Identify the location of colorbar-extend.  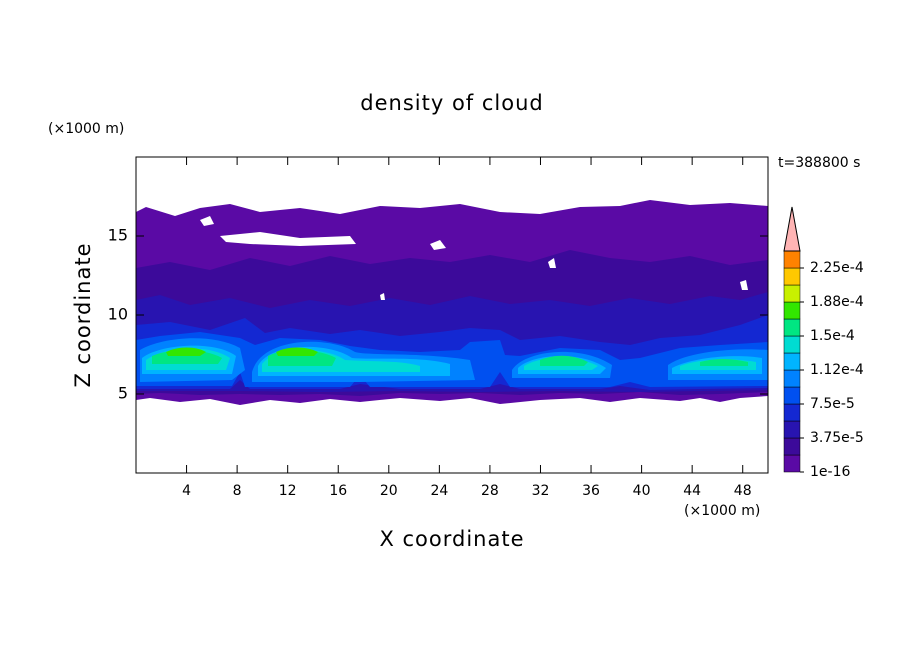
(792, 229).